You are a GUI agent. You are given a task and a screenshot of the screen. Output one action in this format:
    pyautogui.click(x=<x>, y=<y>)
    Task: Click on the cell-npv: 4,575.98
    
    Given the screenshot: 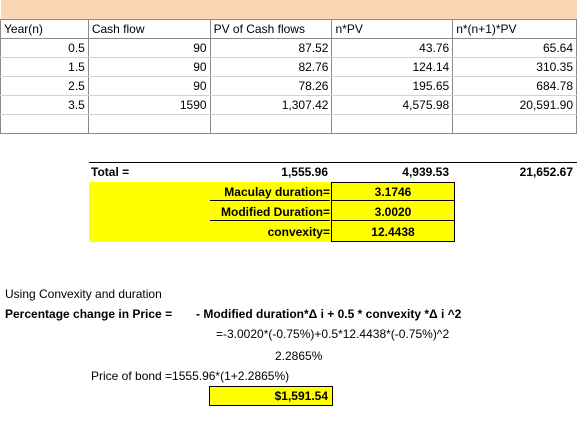 What is the action you would take?
    pyautogui.click(x=392, y=105)
    